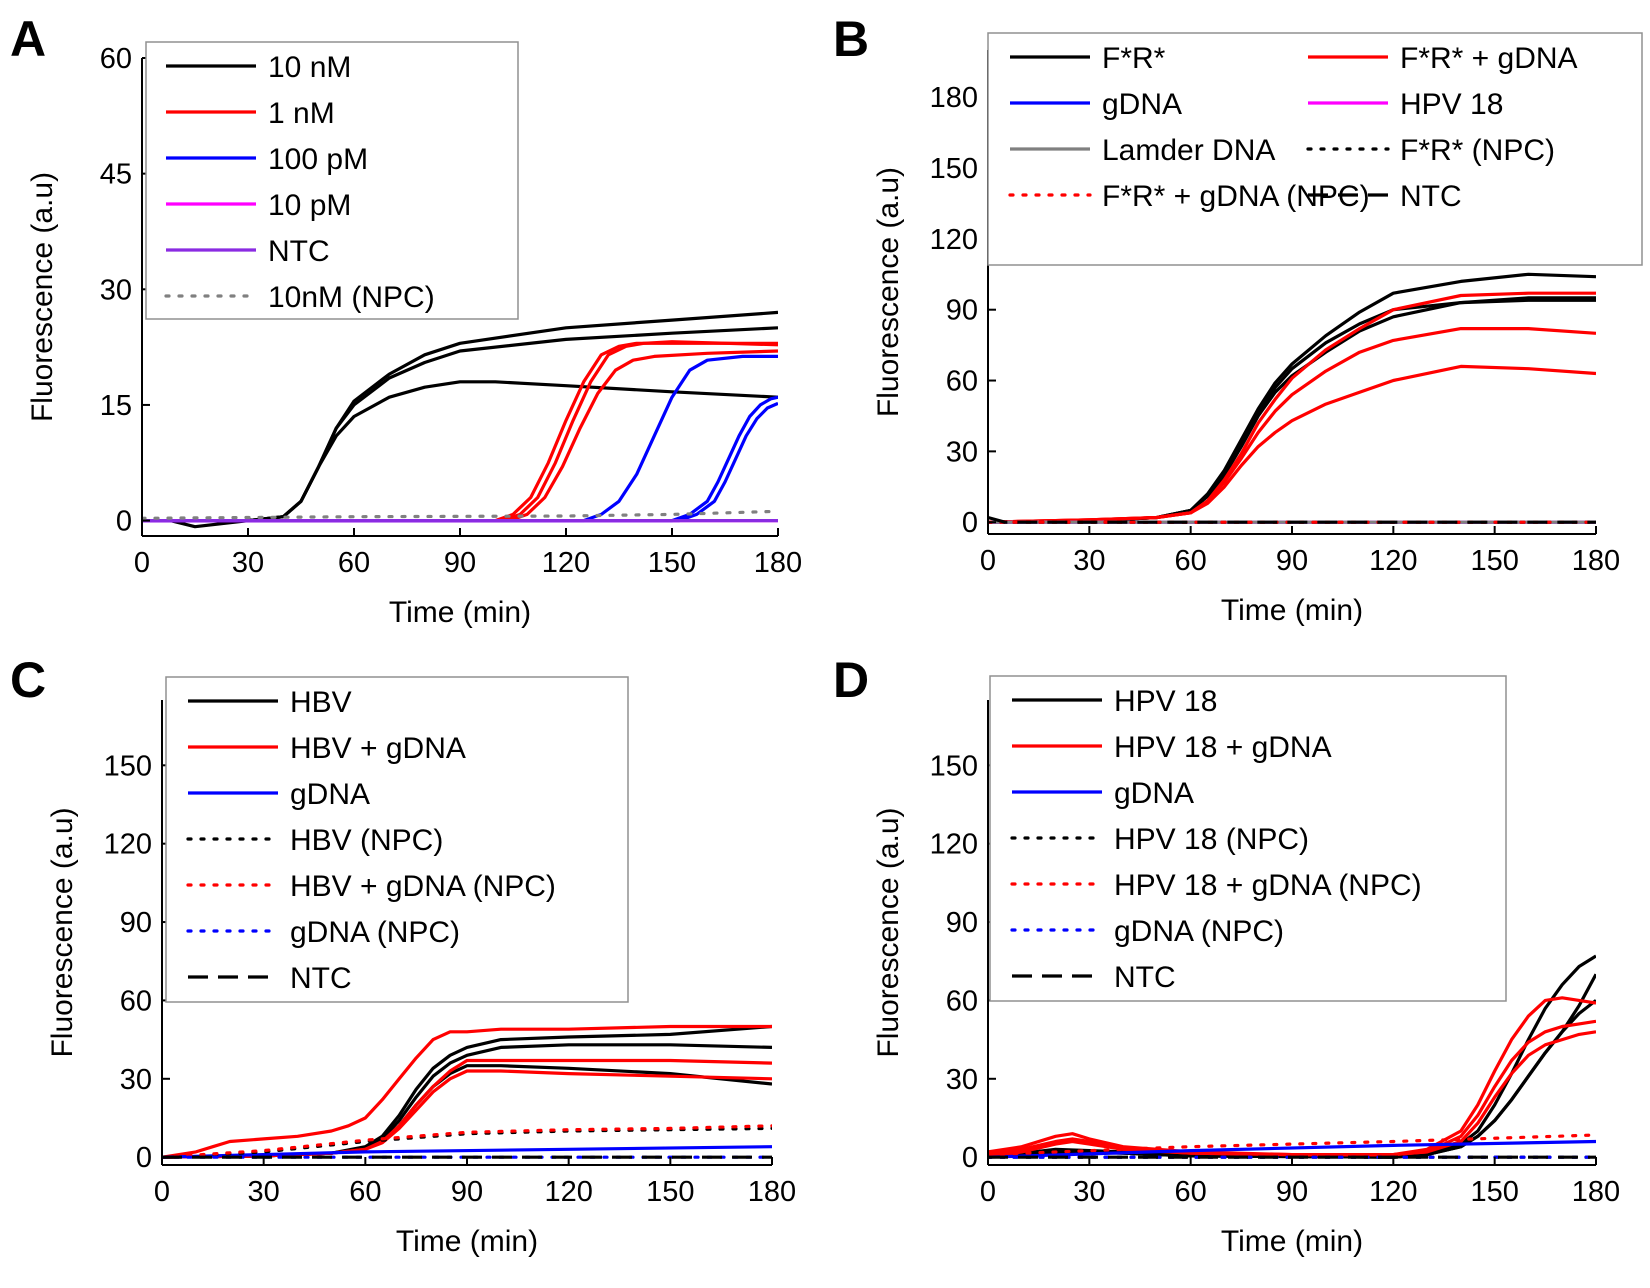 The image size is (1650, 1288). Describe the element at coordinates (1211, 839) in the screenshot. I see `legend-label-d-hpv-18-npc: HPV 18 (NPC)` at that location.